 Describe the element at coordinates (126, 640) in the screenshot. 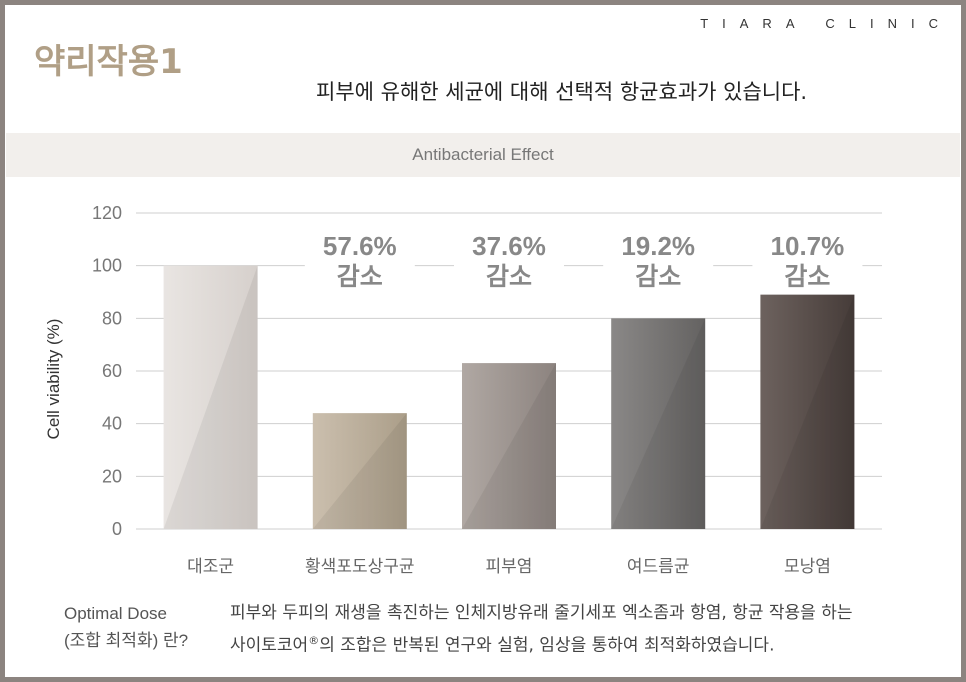

I see `footer-label-line2: (조합 최적화) 란?` at that location.